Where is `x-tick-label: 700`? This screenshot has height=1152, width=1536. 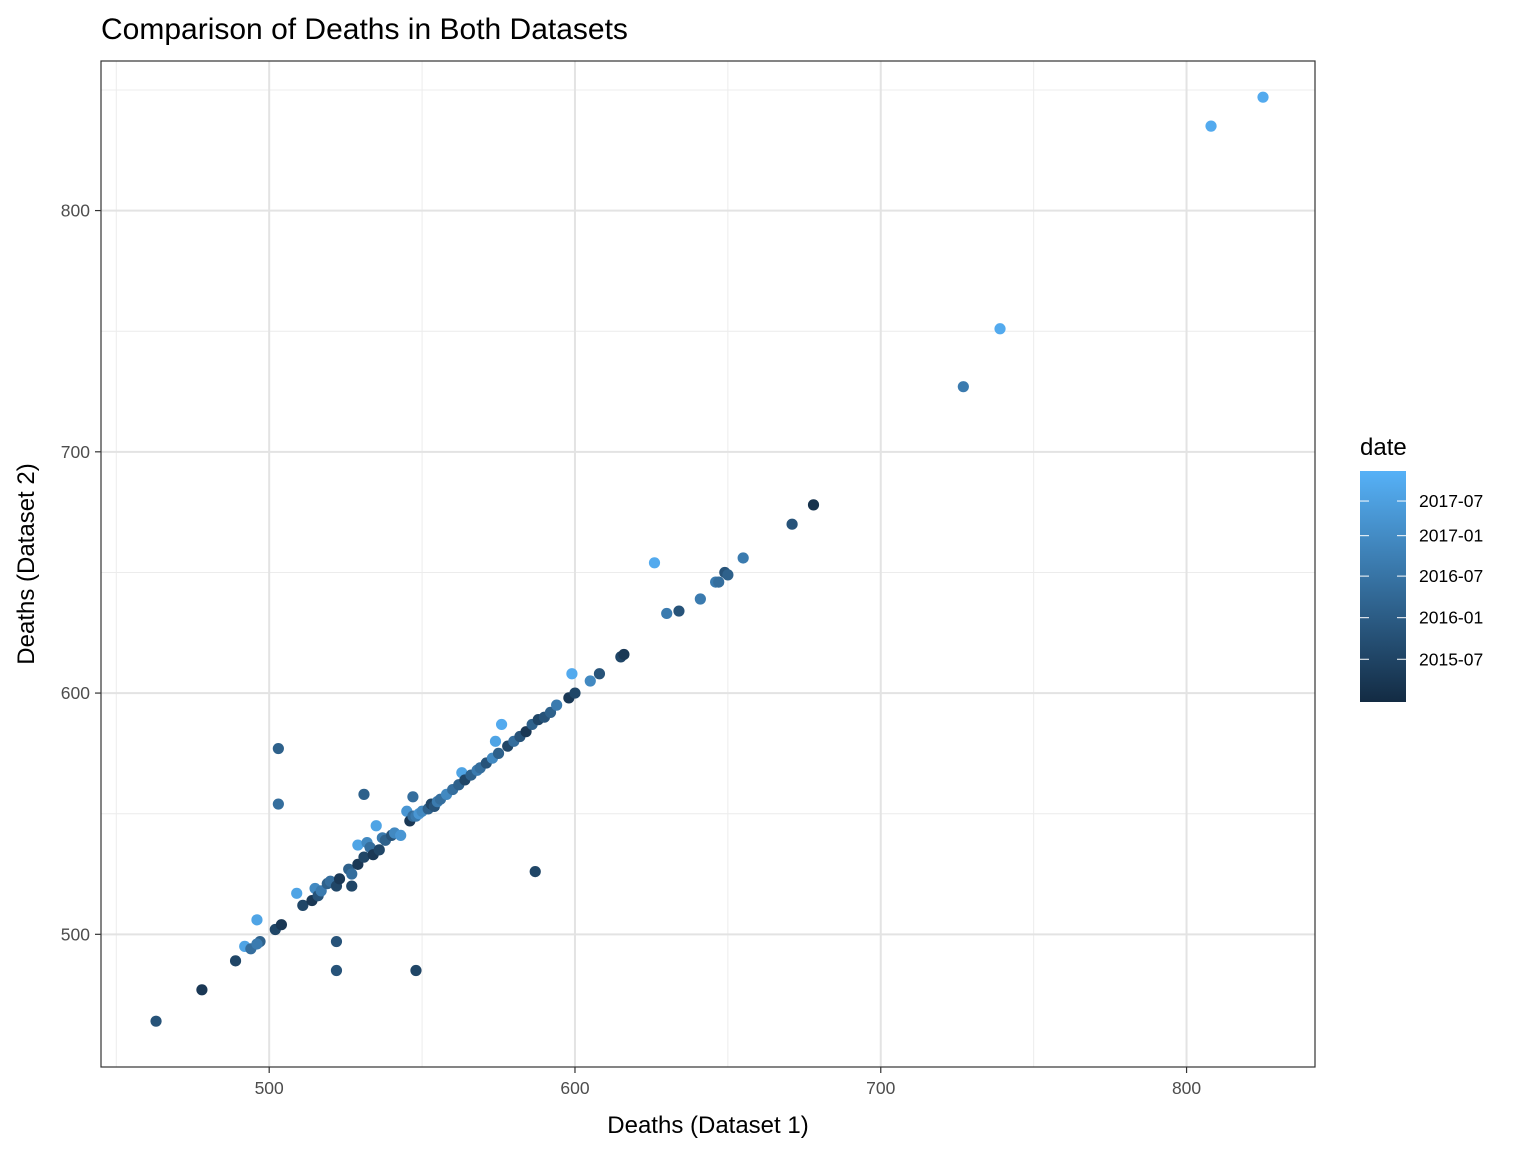
x-tick-label: 700 is located at coordinates (880, 1088).